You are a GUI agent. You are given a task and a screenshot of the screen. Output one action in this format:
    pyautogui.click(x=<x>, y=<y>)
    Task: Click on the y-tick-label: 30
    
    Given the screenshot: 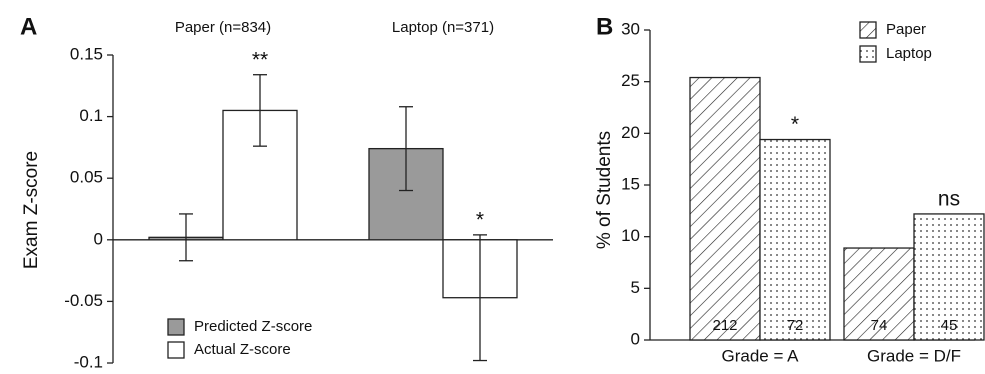 What is the action you would take?
    pyautogui.click(x=630, y=28)
    